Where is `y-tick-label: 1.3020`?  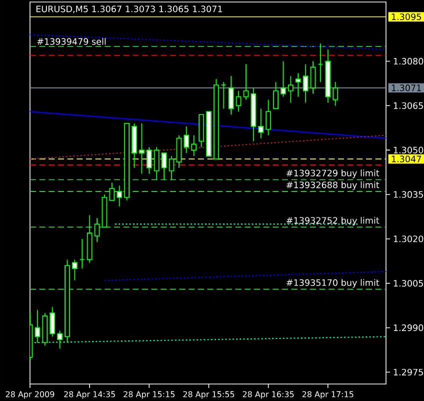 y-tick-label: 1.3020 is located at coordinates (409, 239).